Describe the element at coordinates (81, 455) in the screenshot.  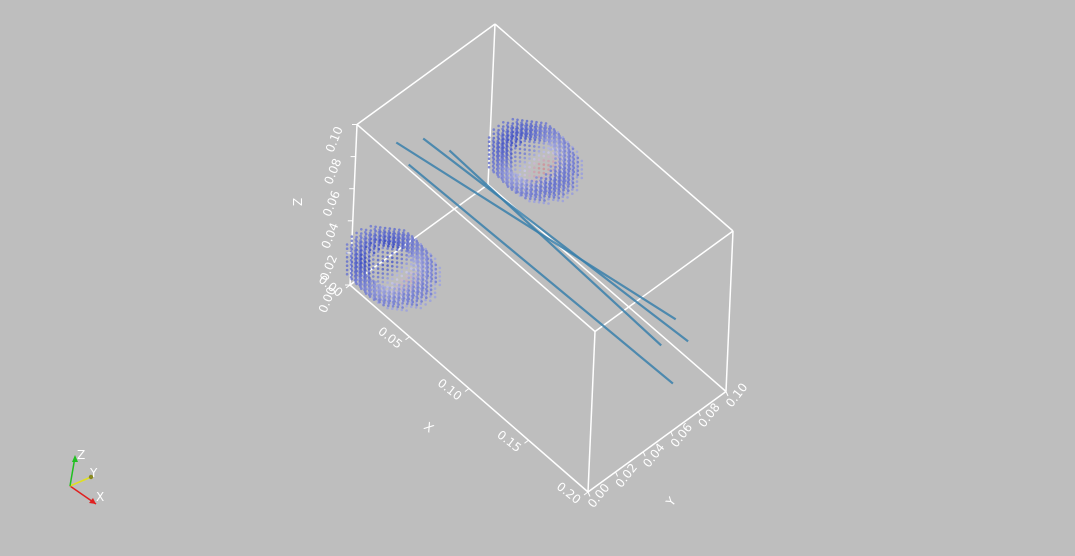
I see `triad-z-label: Z` at that location.